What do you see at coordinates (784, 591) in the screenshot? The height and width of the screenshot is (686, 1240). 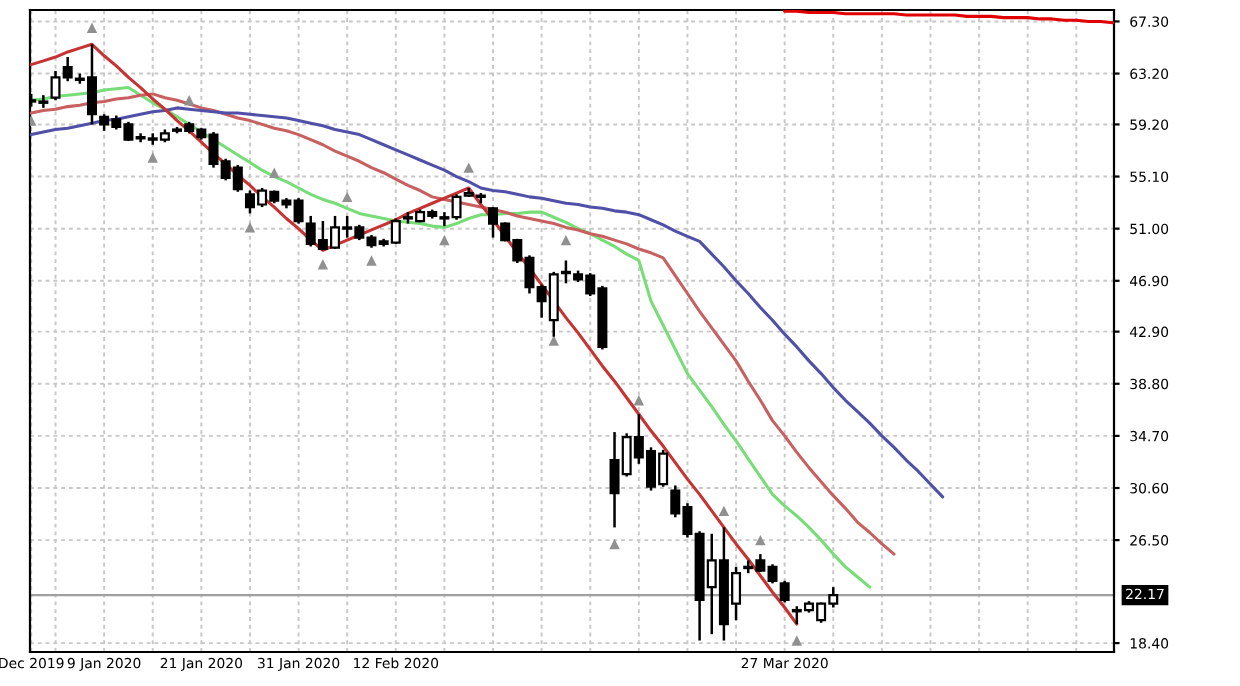 I see `candlestick` at bounding box center [784, 591].